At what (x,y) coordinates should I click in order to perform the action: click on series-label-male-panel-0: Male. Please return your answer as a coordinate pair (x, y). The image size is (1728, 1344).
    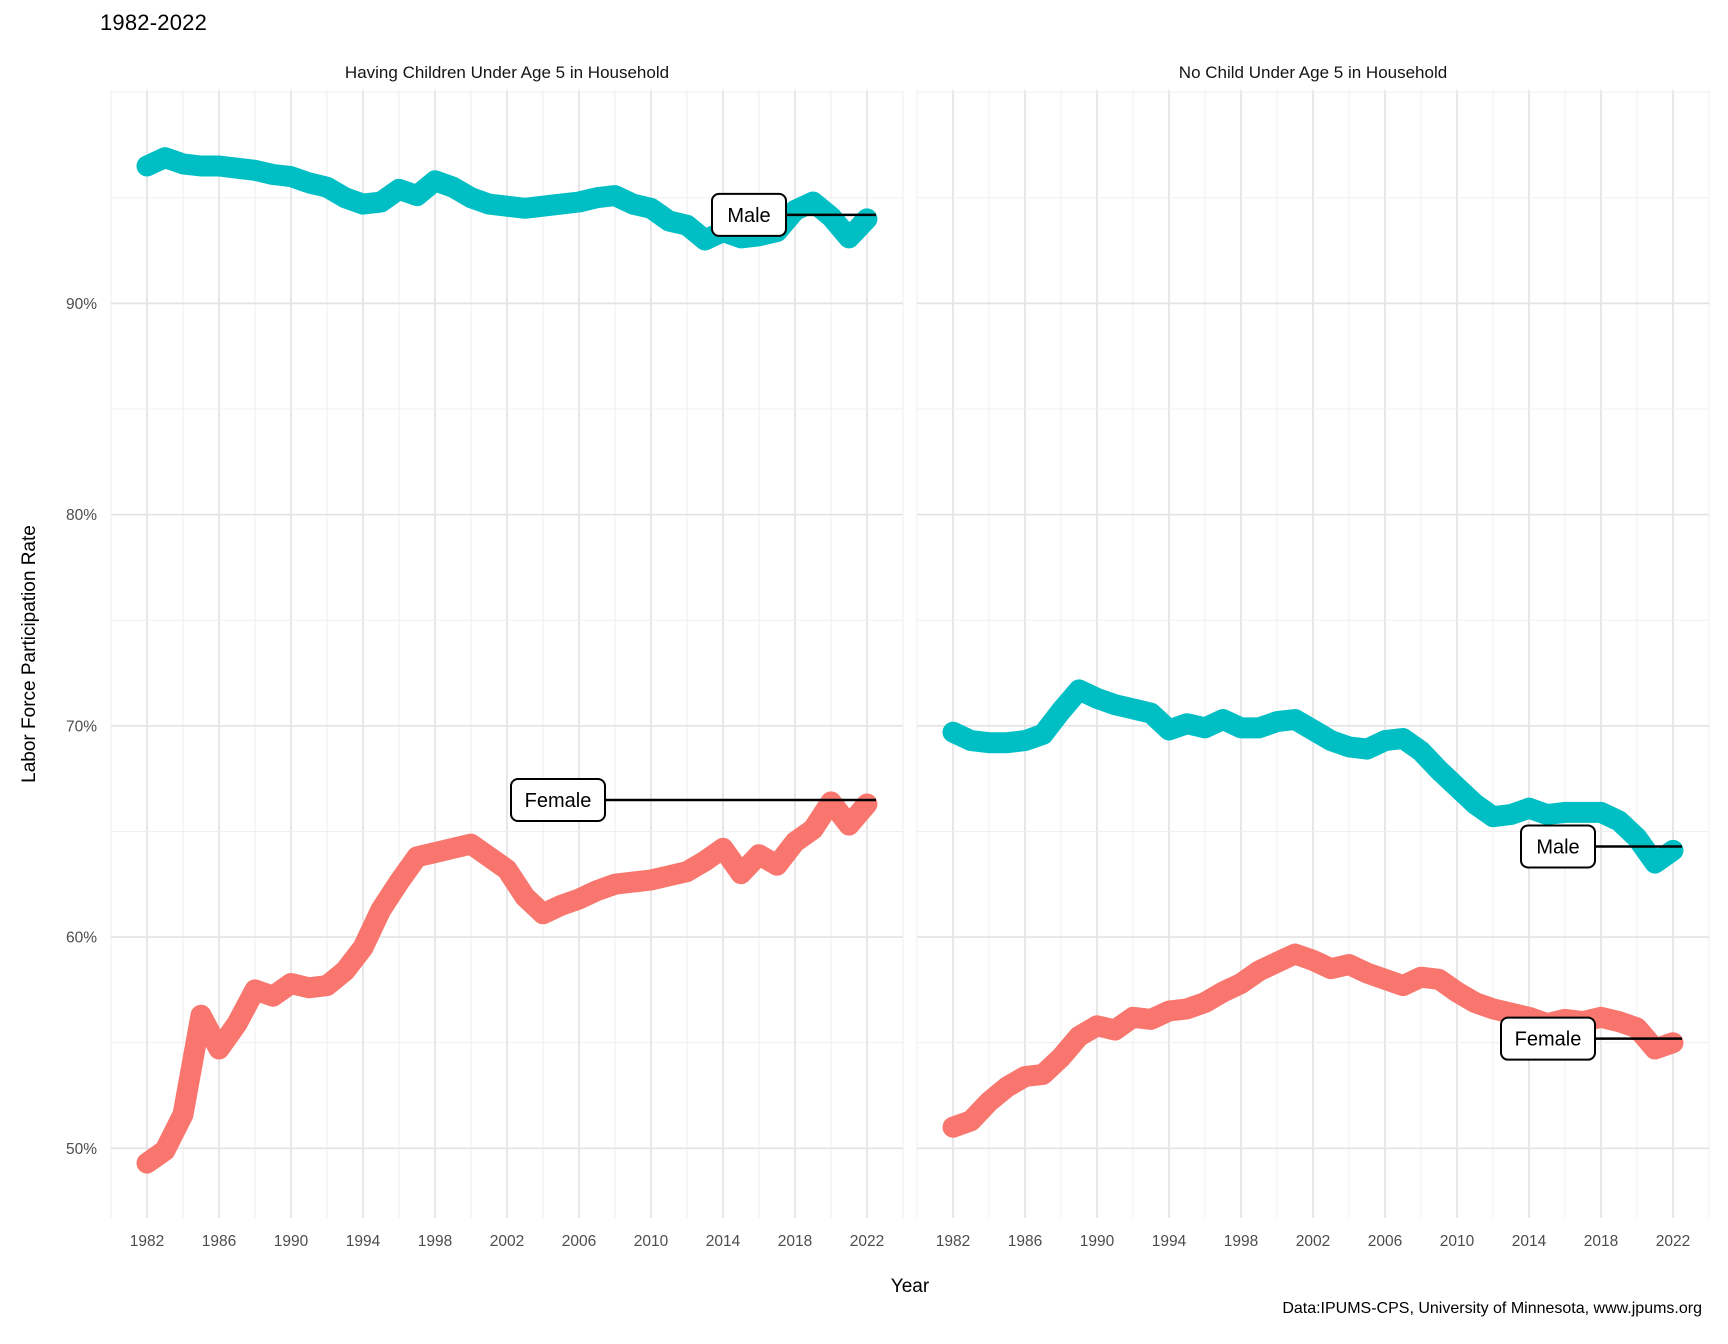
    Looking at the image, I should click on (793, 214).